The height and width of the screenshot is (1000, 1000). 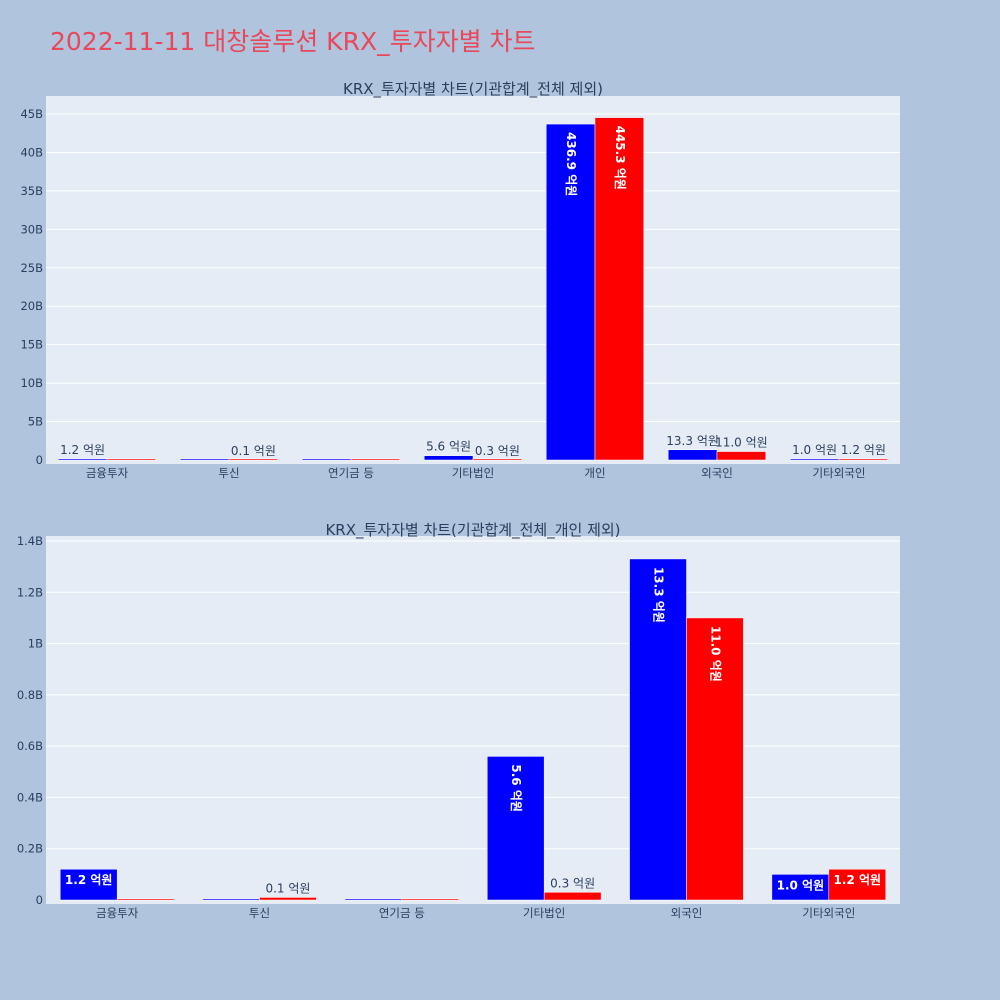 What do you see at coordinates (620, 158) in the screenshot?
I see `data-label: 445.3 억원` at bounding box center [620, 158].